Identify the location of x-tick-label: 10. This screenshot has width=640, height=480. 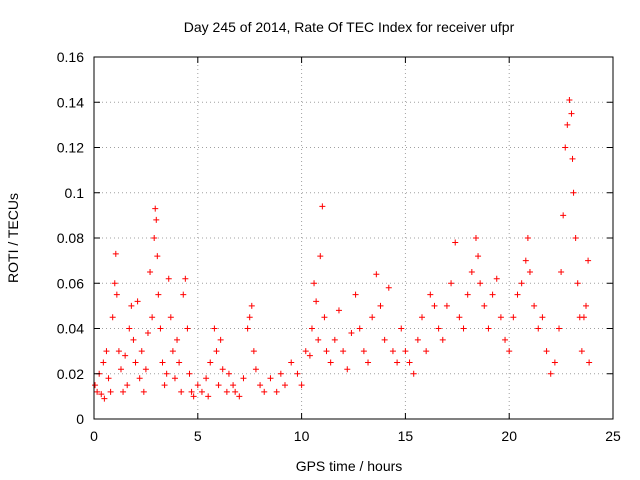
(302, 436).